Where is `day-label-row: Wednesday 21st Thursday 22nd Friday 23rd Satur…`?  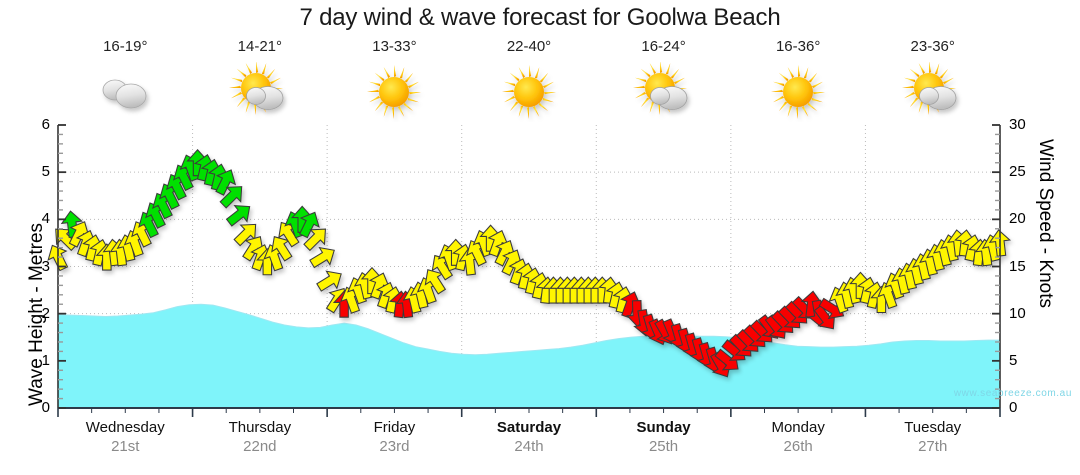 day-label-row: Wednesday 21st Thursday 22nd Friday 23rd Satur… is located at coordinates (540, 443).